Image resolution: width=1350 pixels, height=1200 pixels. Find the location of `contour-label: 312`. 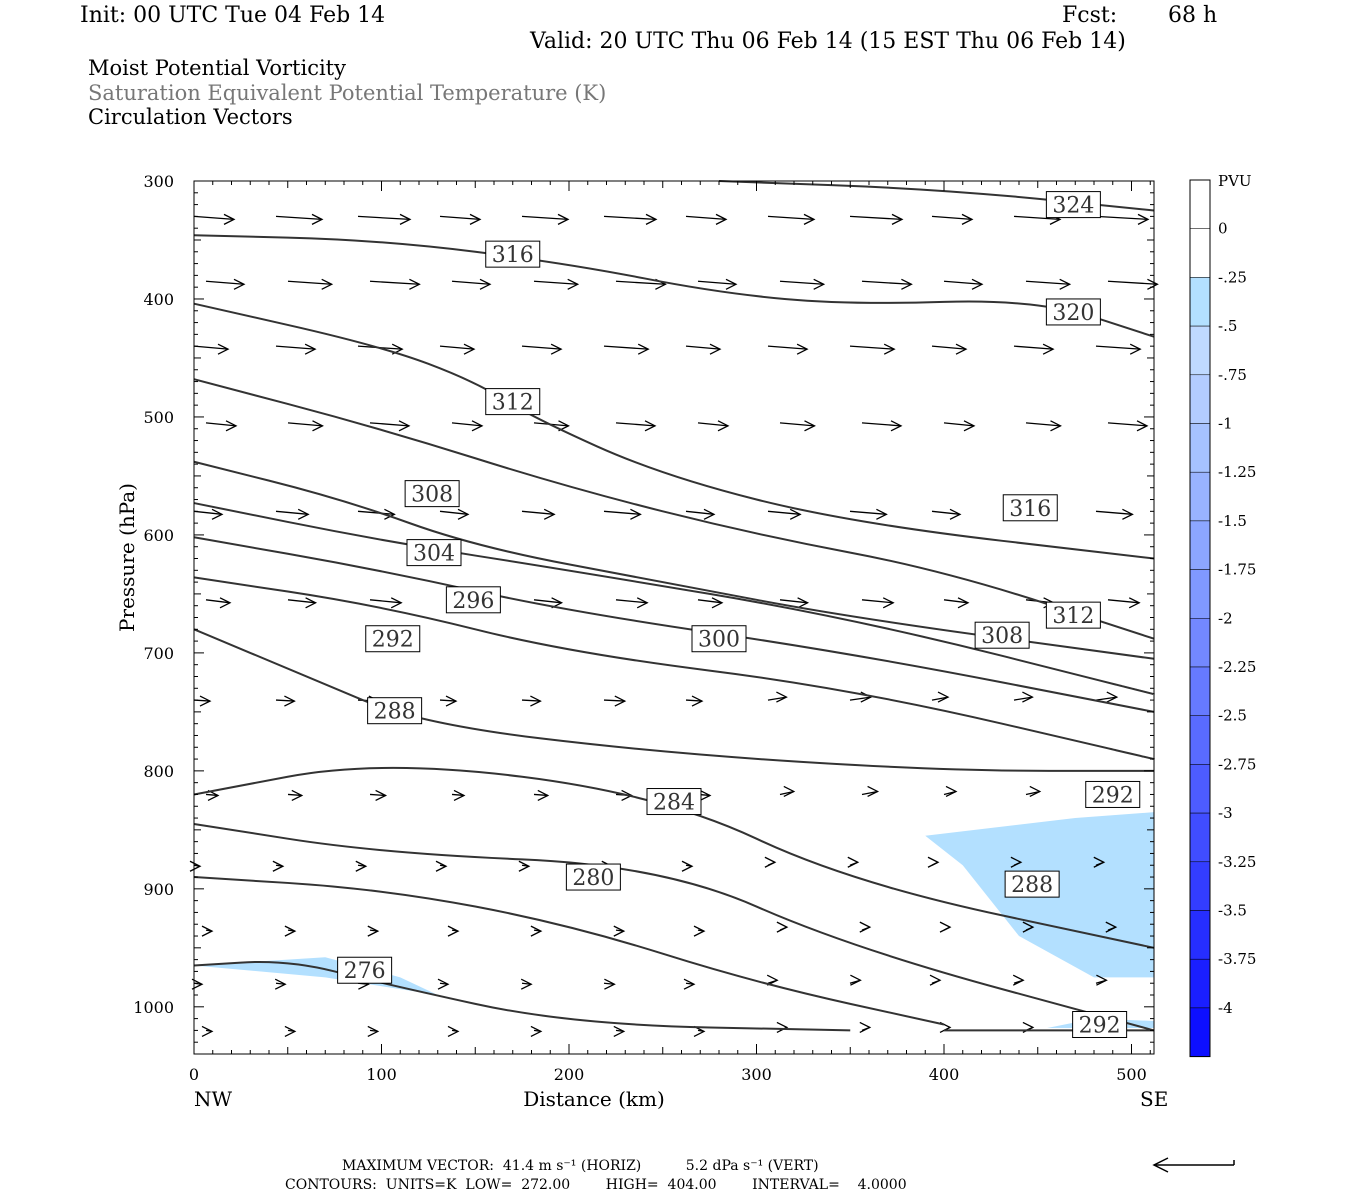

contour-label: 312 is located at coordinates (1073, 616).